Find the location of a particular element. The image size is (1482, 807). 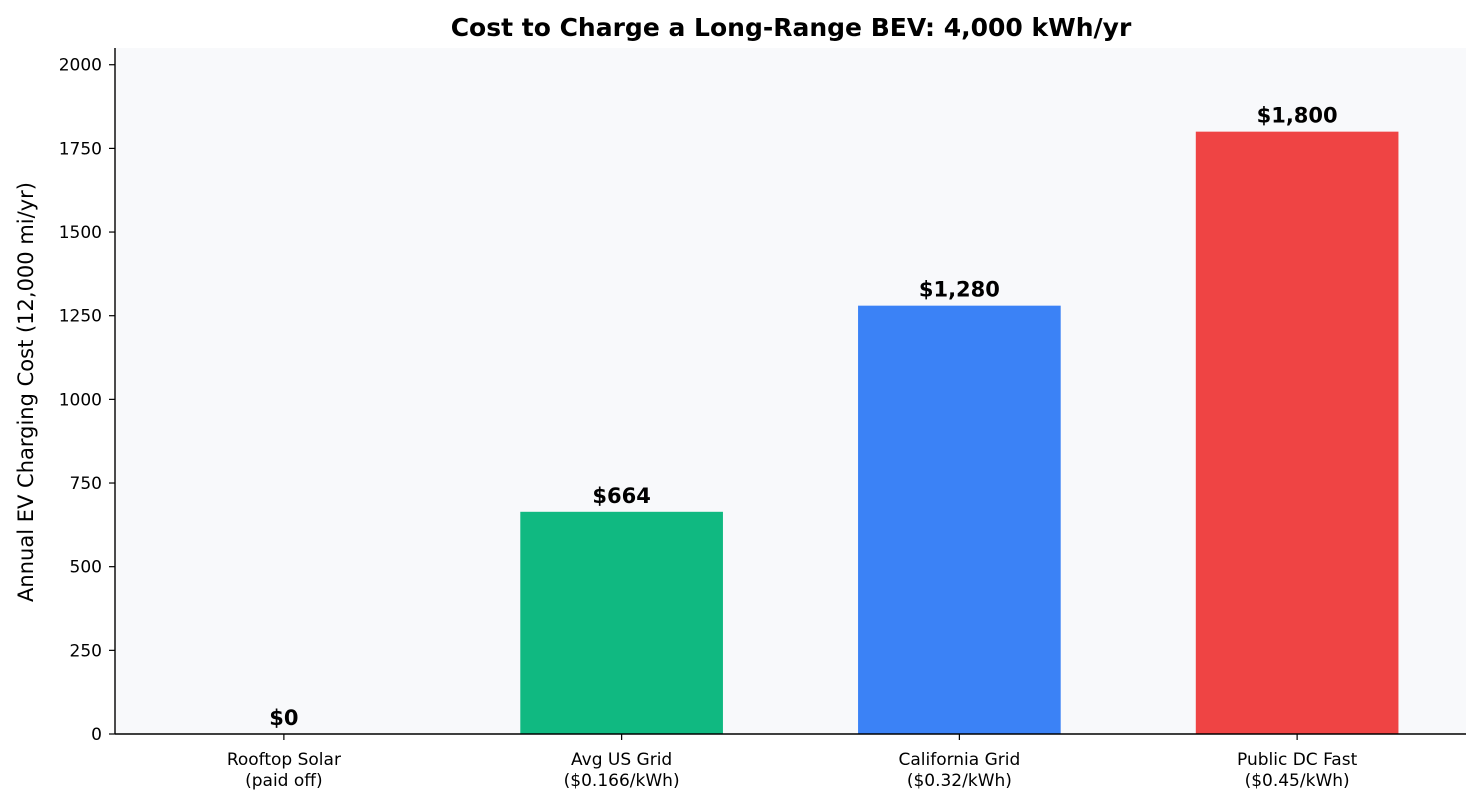

y-tick-label: 500 is located at coordinates (86, 568).